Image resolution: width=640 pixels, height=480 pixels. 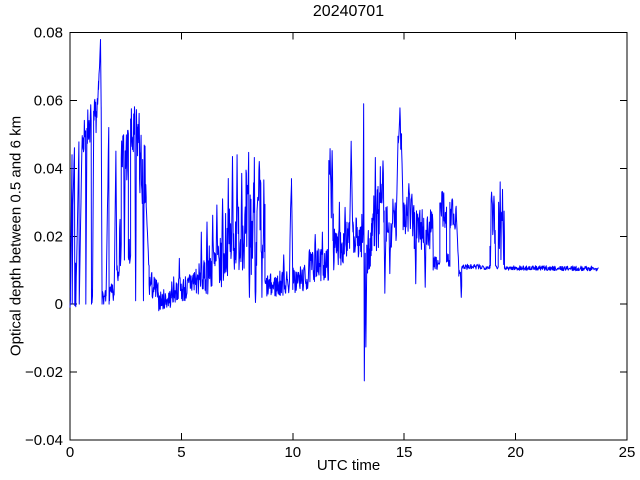 What do you see at coordinates (48, 100) in the screenshot?
I see `y-tick-label: 0.06` at bounding box center [48, 100].